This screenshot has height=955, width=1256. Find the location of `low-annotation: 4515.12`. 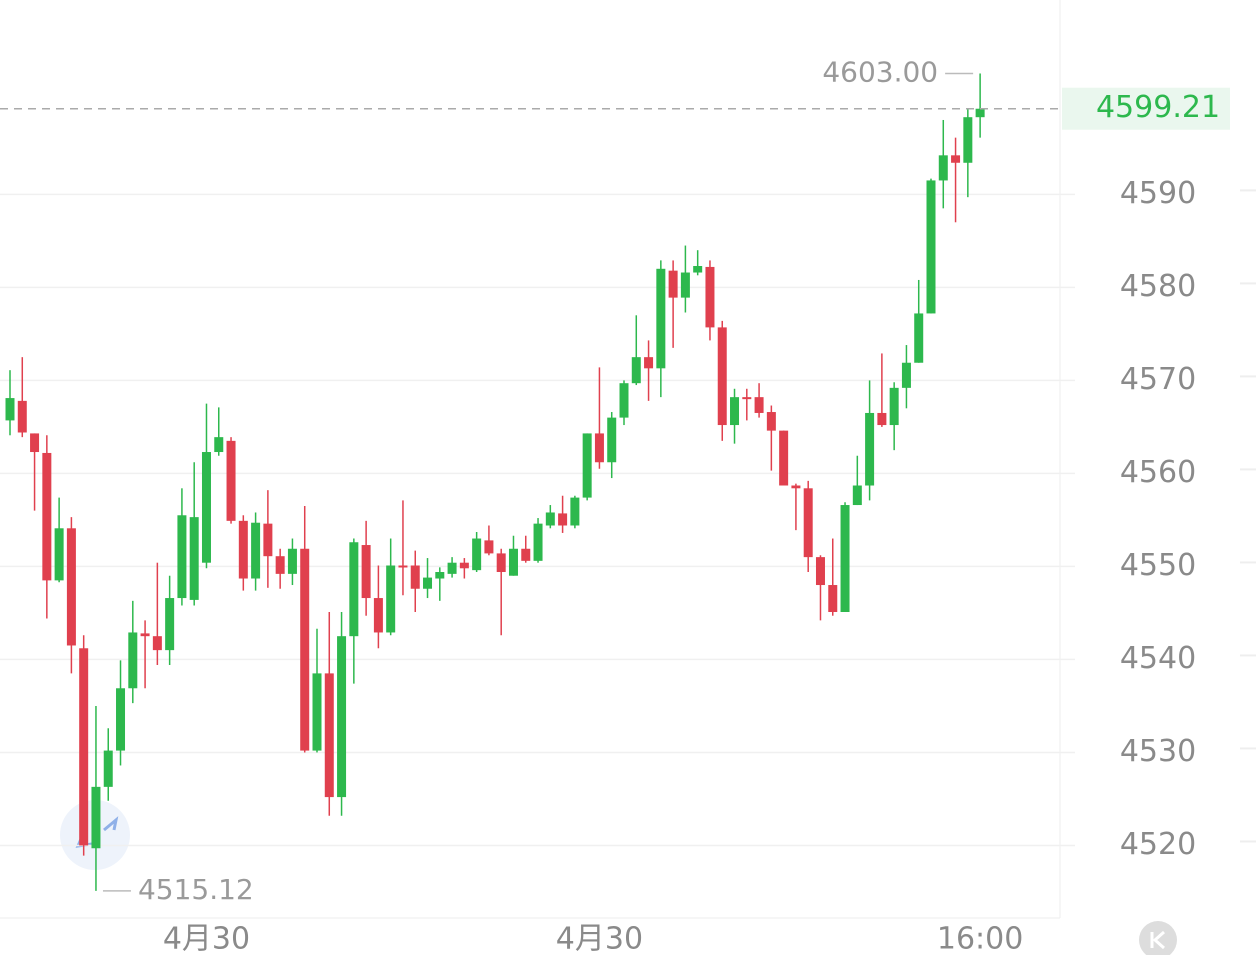

low-annotation: 4515.12 is located at coordinates (196, 889).